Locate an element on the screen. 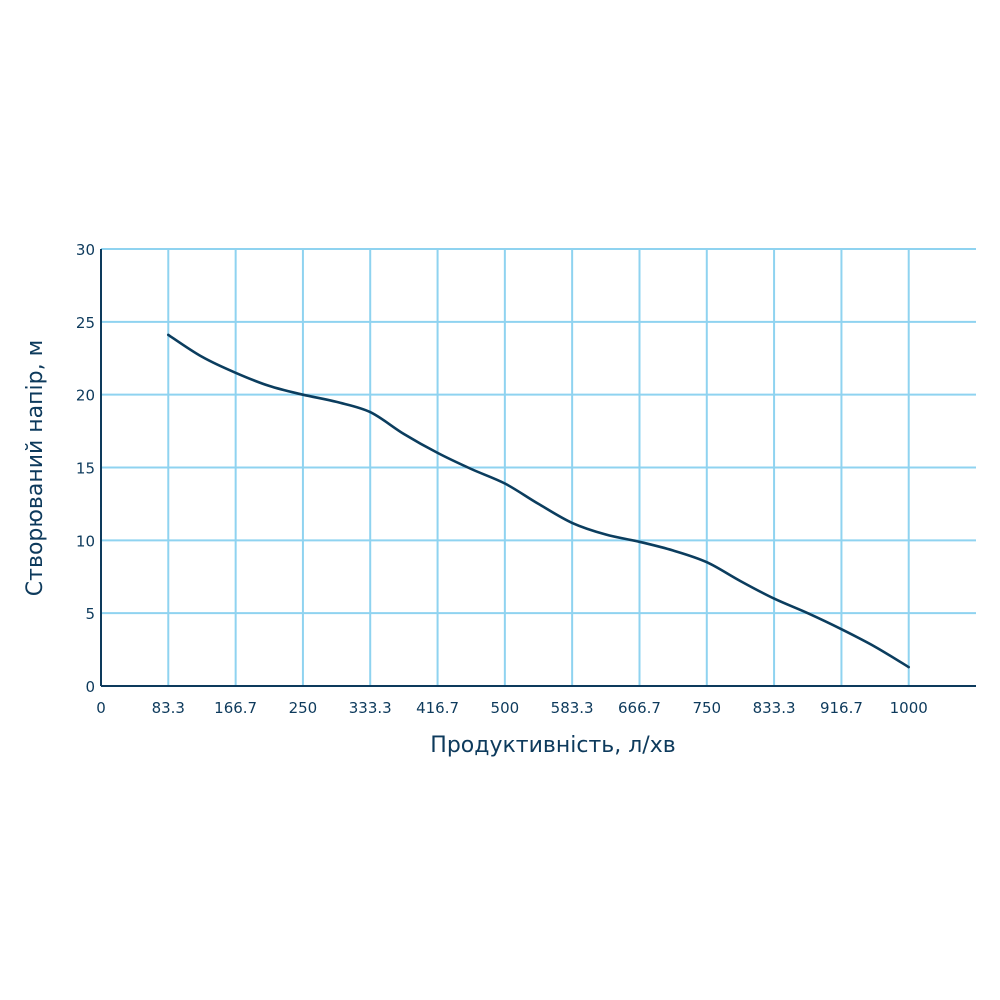  y-tick-label: 30 is located at coordinates (85, 250).